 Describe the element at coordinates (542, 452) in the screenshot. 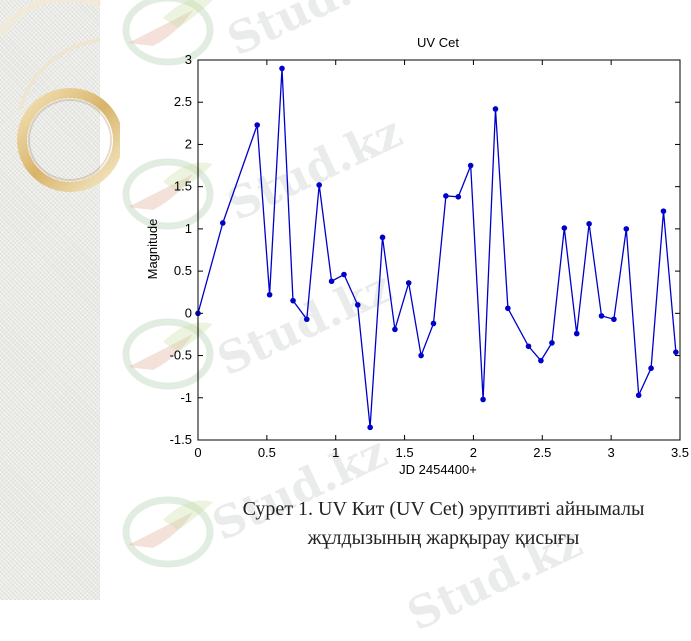

I see `x-tick-label: 2.5` at that location.